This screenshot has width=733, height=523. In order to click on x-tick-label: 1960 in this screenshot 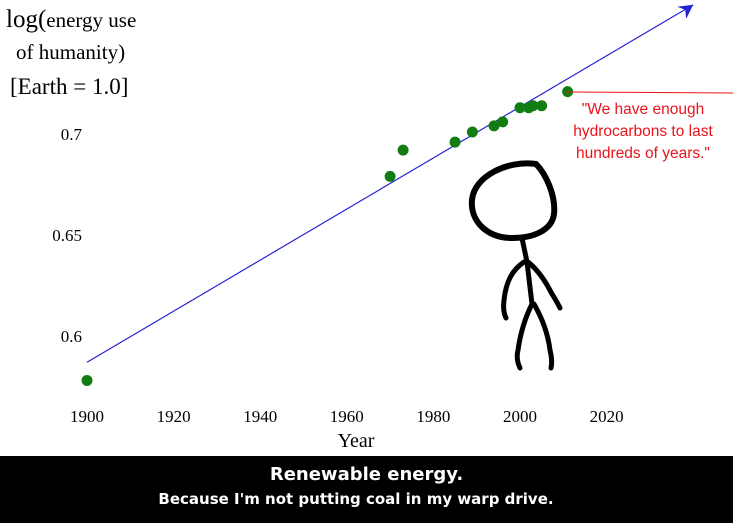, I will do `click(347, 416)`.